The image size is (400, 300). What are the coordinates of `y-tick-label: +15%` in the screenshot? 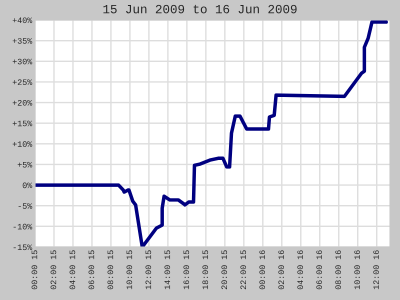 It's located at (22, 123).